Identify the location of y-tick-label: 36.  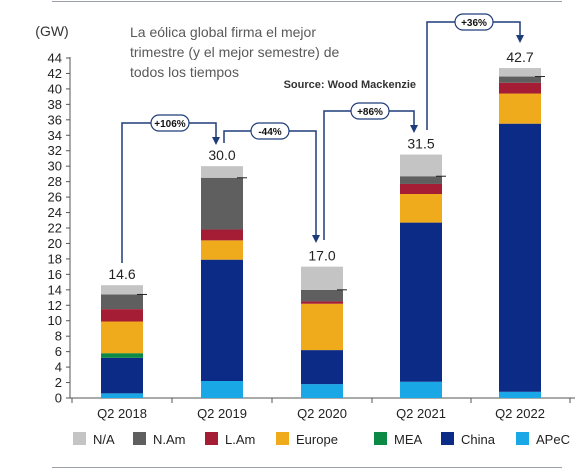
(55, 119).